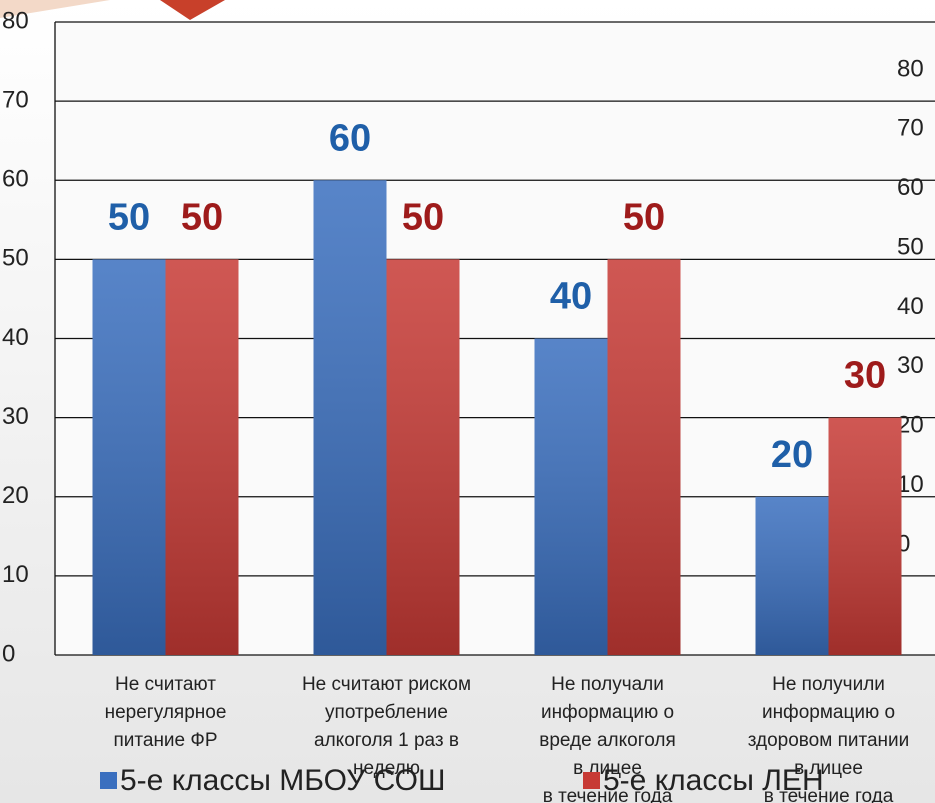 The height and width of the screenshot is (803, 935). Describe the element at coordinates (792, 455) in the screenshot. I see `value-label: 20` at that location.